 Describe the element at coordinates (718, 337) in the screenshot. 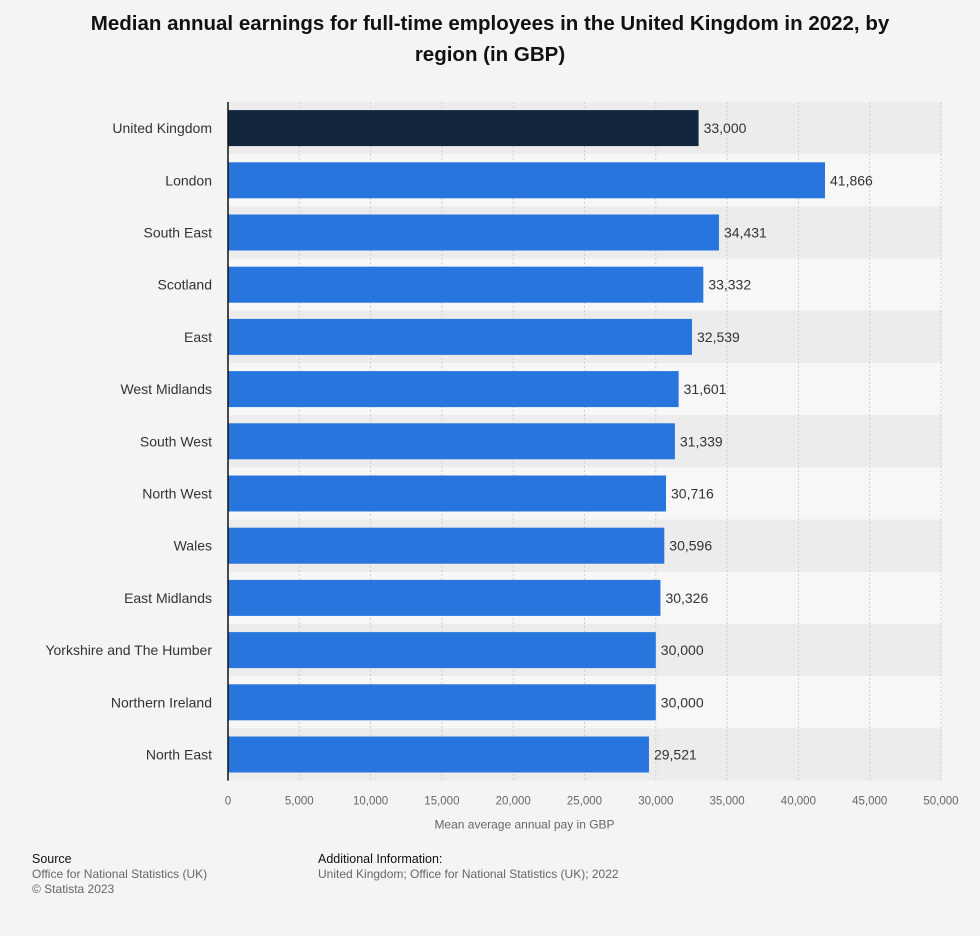

I see `value-label: 32,539` at that location.